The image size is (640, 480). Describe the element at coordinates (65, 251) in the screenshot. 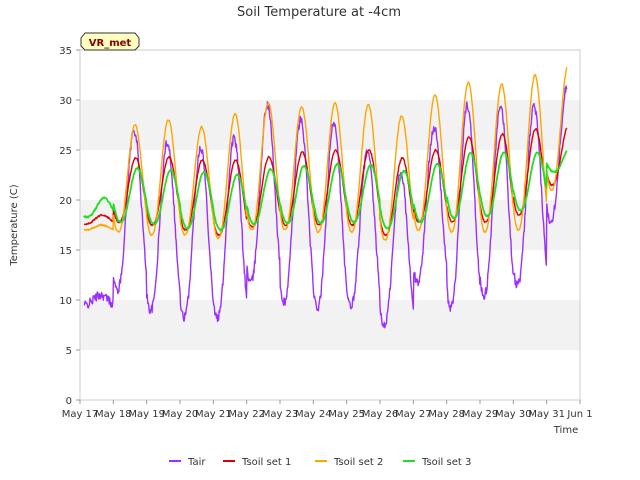

I see `y-tick-label: 15` at that location.